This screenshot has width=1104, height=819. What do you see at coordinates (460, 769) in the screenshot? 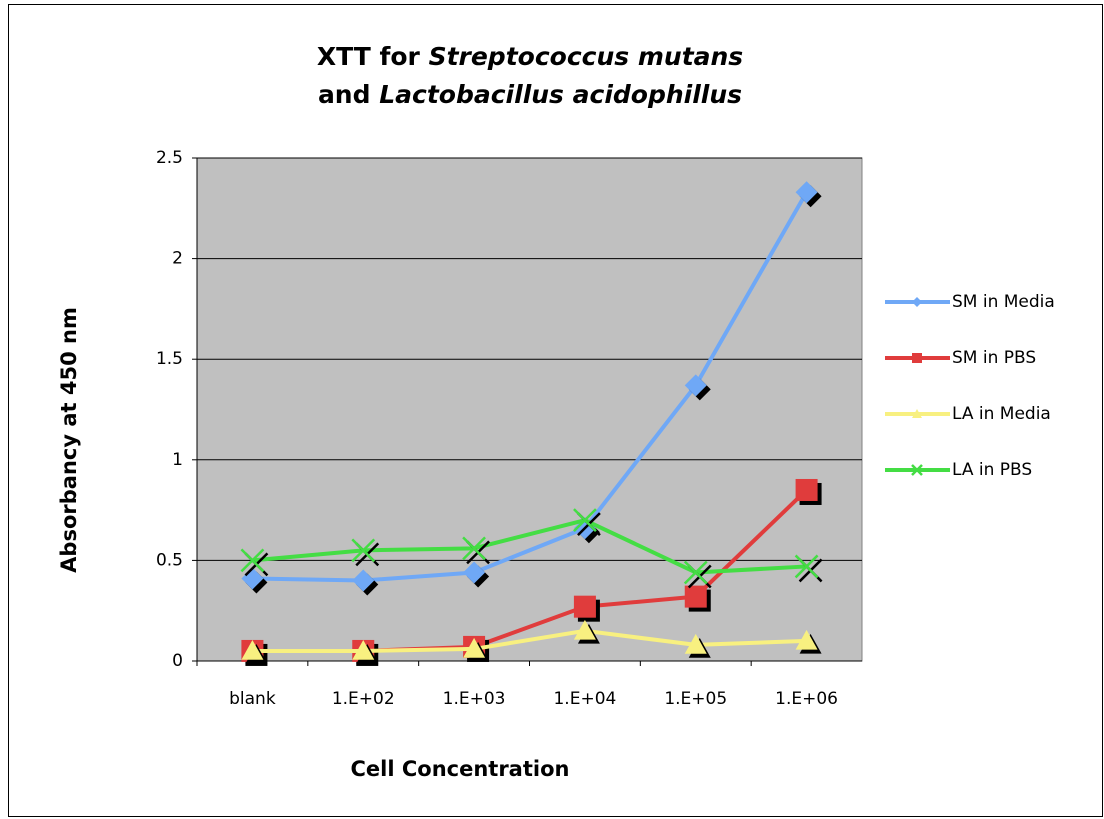
I see `x-axis-title: Cell Concentration` at bounding box center [460, 769].